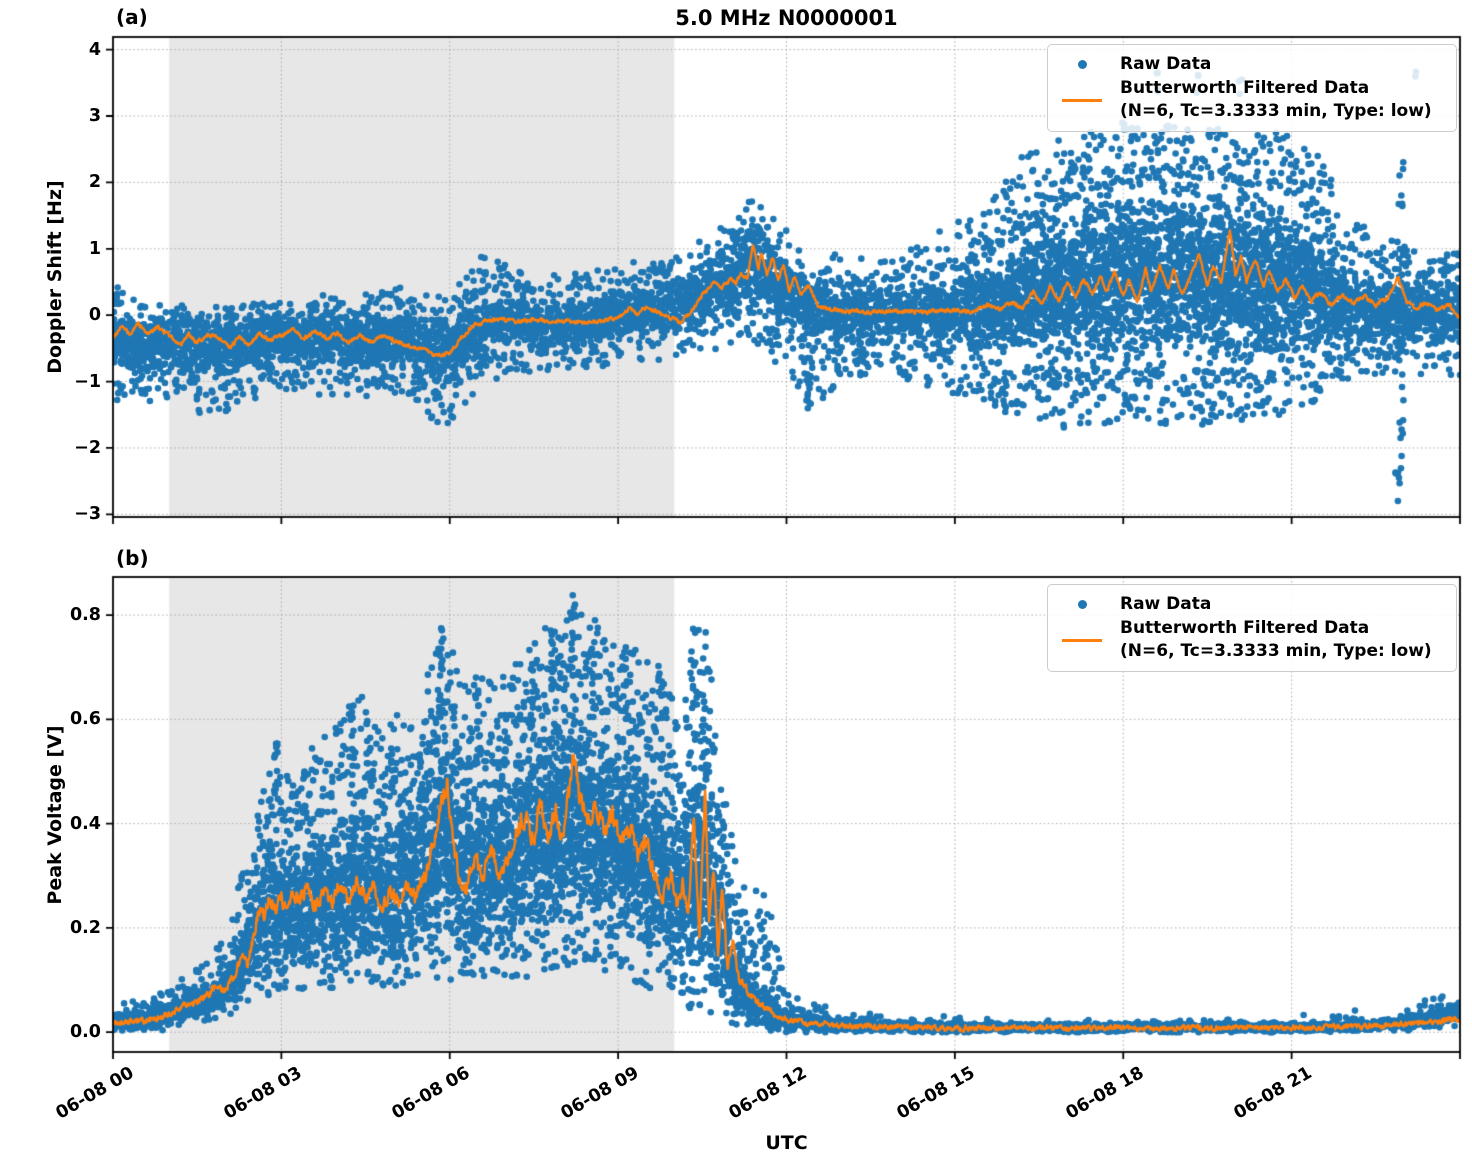  Describe the element at coordinates (85, 927) in the screenshot. I see `y-tick-label: 0.2` at that location.